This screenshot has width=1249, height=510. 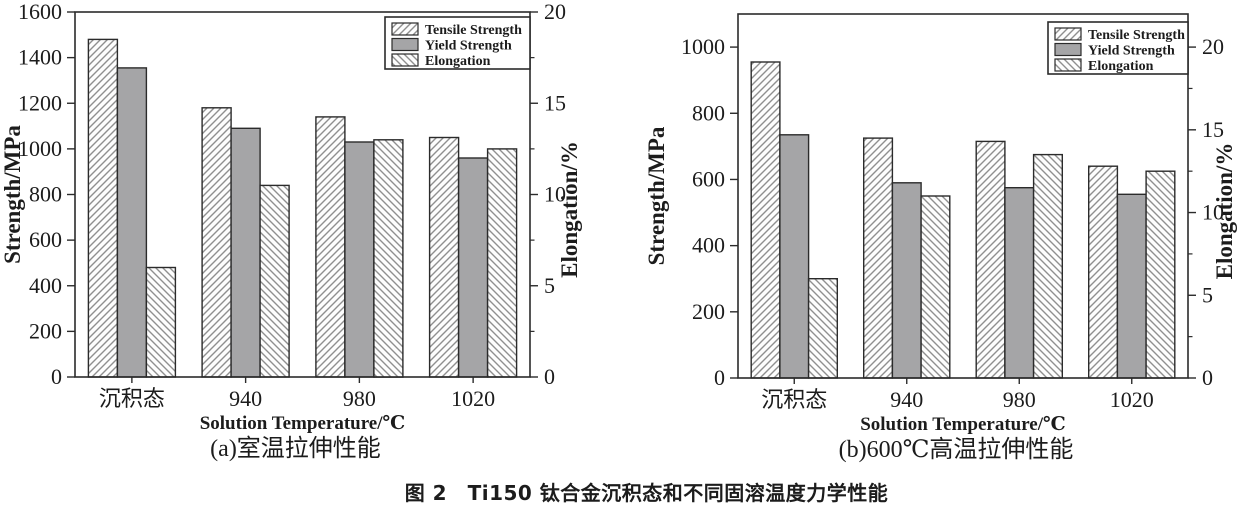 I want to click on axis-left: 0 200 400 600 800 1000 1200 1400 1600, so click(x=46, y=194).